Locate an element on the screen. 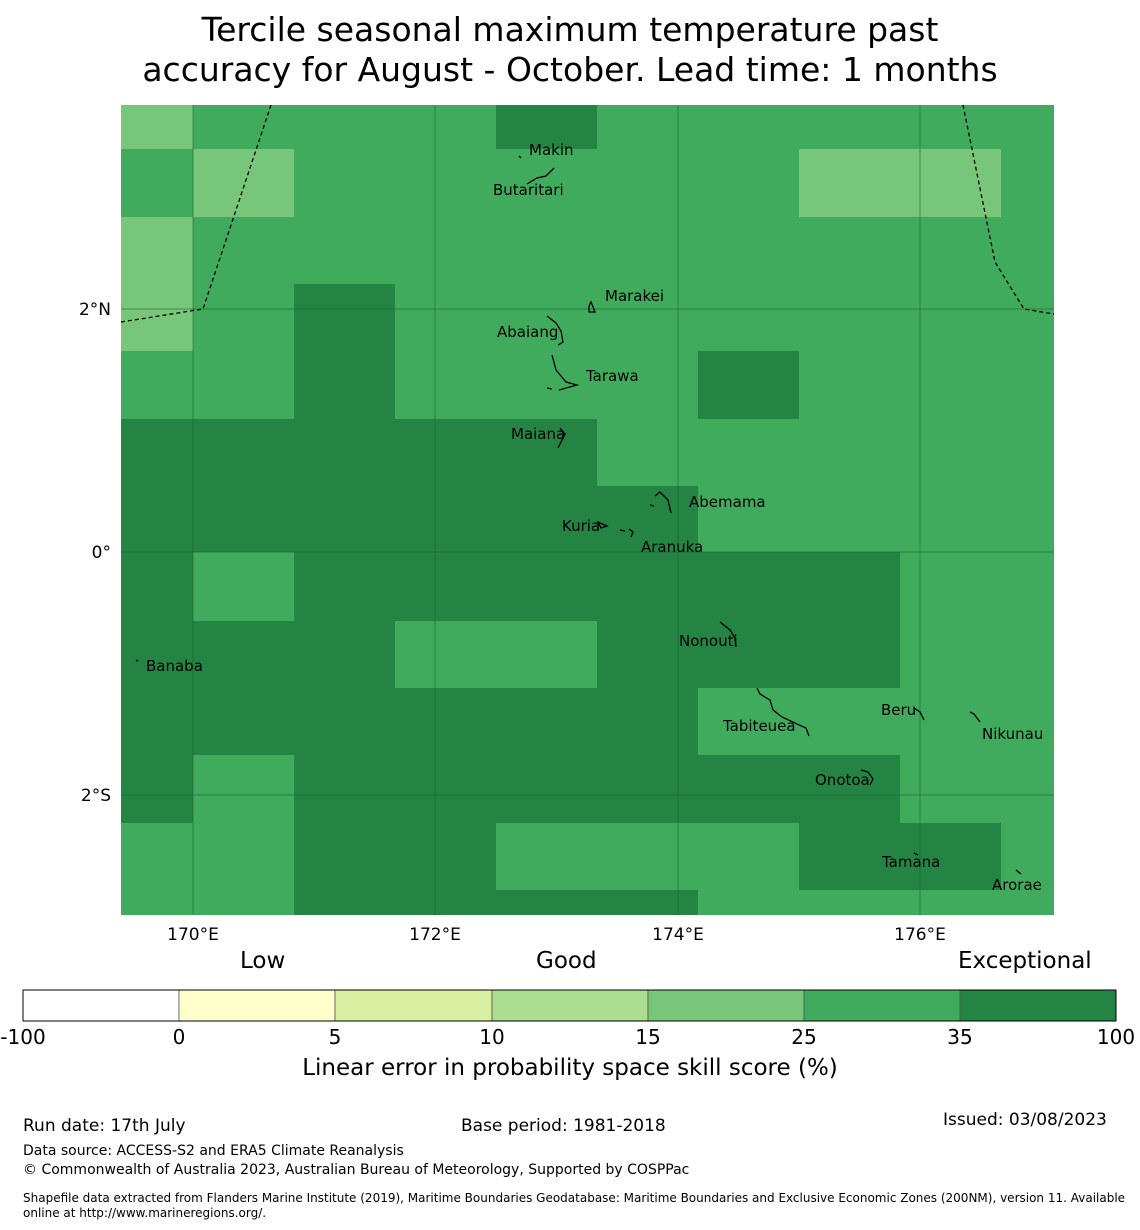 The image size is (1140, 1230). island-maiana-outline is located at coordinates (561, 438).